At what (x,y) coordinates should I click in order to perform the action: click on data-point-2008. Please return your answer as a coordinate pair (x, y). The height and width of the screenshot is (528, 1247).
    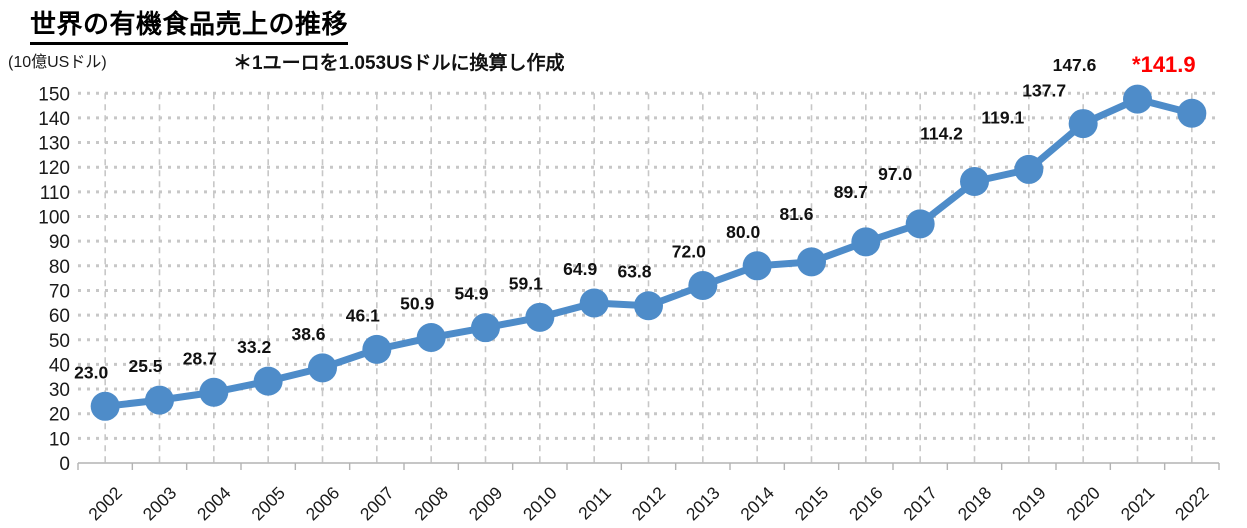
    Looking at the image, I should click on (431, 338).